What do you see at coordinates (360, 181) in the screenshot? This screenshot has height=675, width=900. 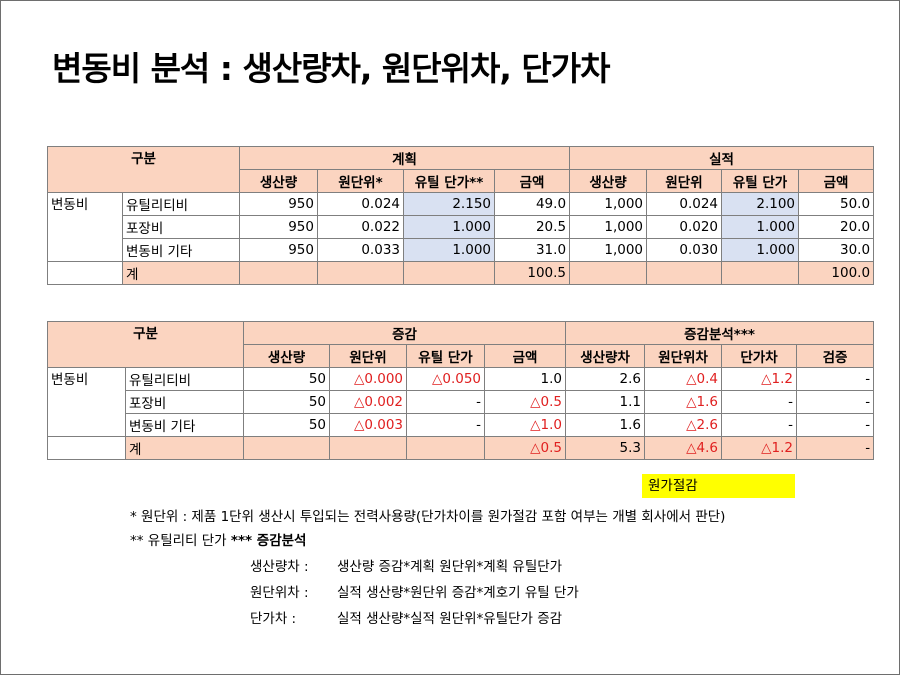 I see `subheader-plan-unit: 원단위*` at bounding box center [360, 181].